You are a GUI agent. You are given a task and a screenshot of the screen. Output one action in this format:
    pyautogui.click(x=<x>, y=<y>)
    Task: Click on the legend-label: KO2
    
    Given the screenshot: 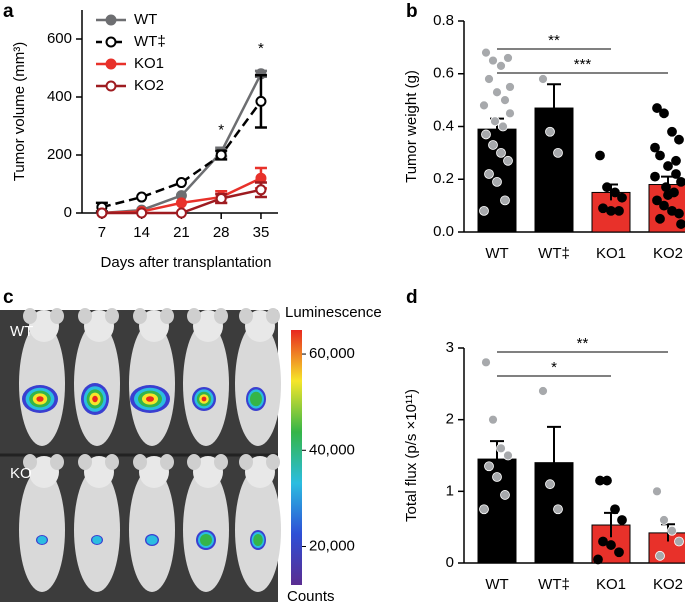 What is the action you would take?
    pyautogui.click(x=149, y=85)
    